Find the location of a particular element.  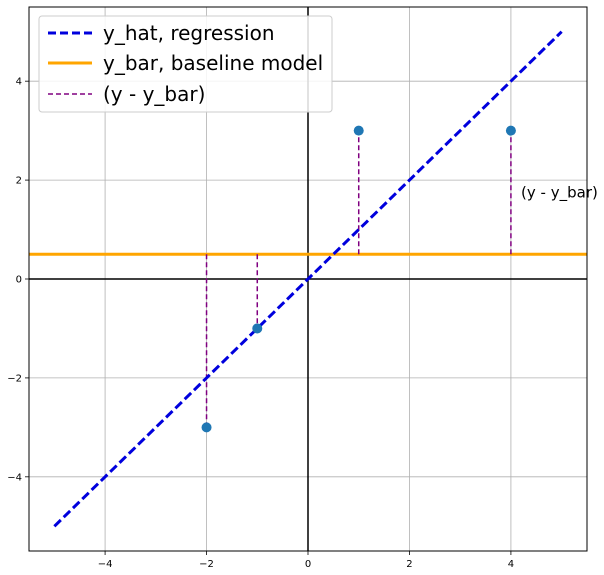

y-tick-label: −4 is located at coordinates (14, 477).